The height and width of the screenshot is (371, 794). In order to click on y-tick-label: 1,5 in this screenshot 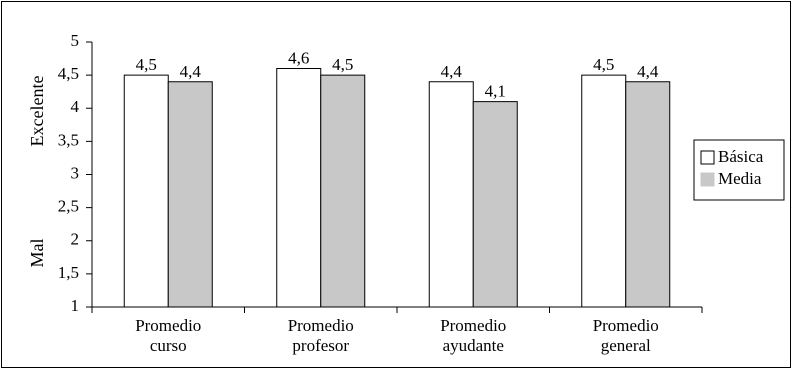, I will do `click(68, 272)`.